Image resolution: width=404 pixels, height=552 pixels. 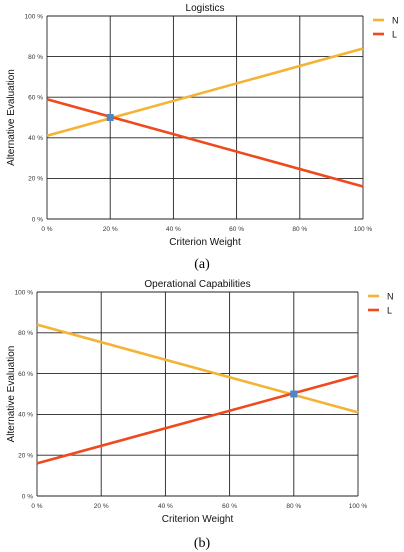 What do you see at coordinates (205, 8) in the screenshot?
I see `chart-title: Logistics` at bounding box center [205, 8].